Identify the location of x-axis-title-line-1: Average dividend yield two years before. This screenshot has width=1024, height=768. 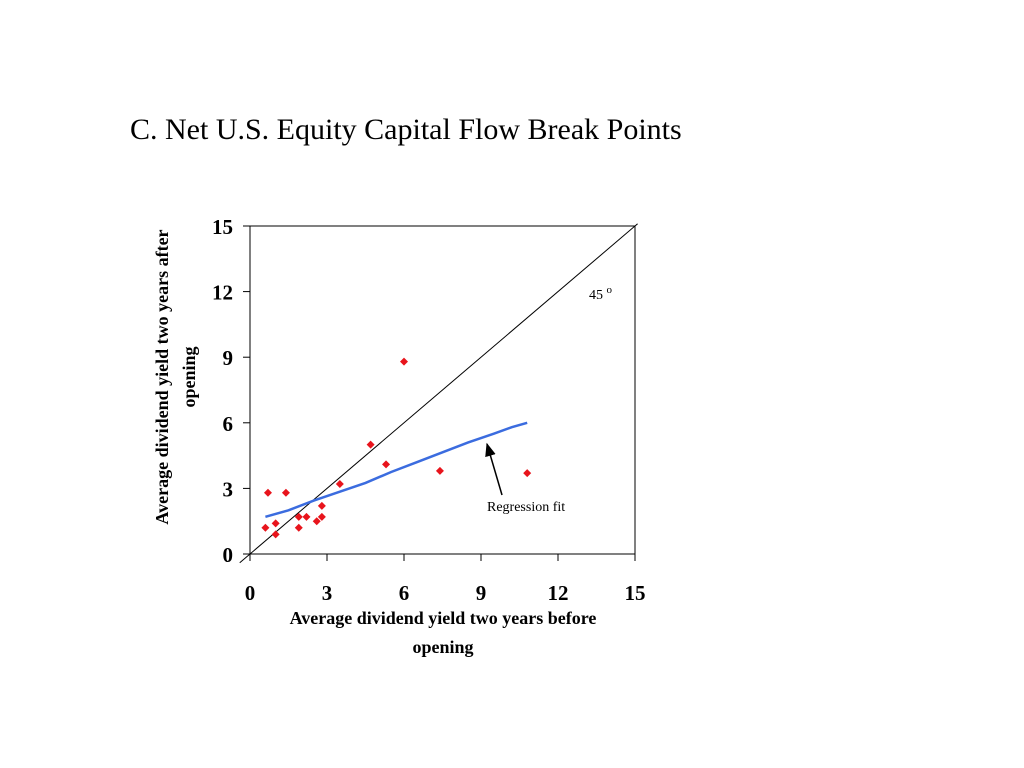
(443, 618).